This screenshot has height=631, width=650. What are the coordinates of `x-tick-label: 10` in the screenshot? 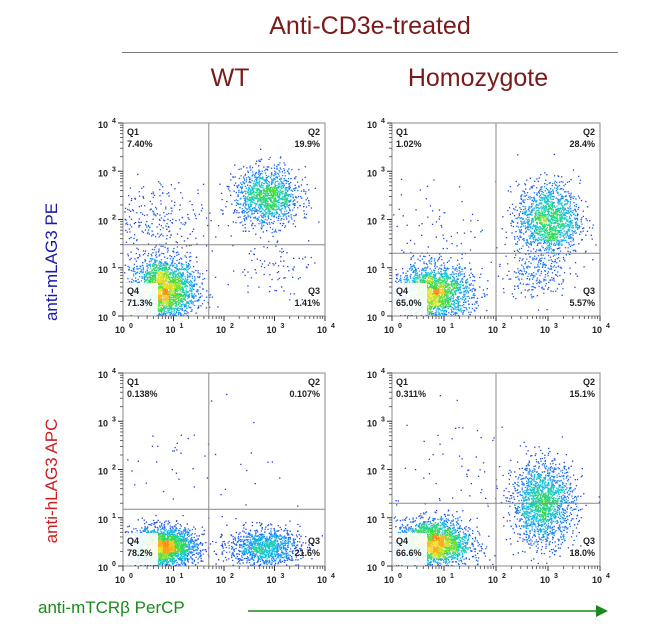 It's located at (221, 330).